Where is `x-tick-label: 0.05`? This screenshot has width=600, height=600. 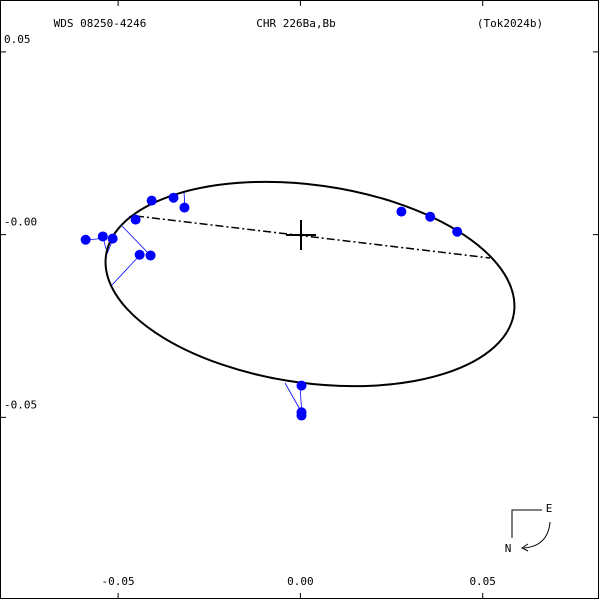 x-tick-label: 0.05 is located at coordinates (482, 581).